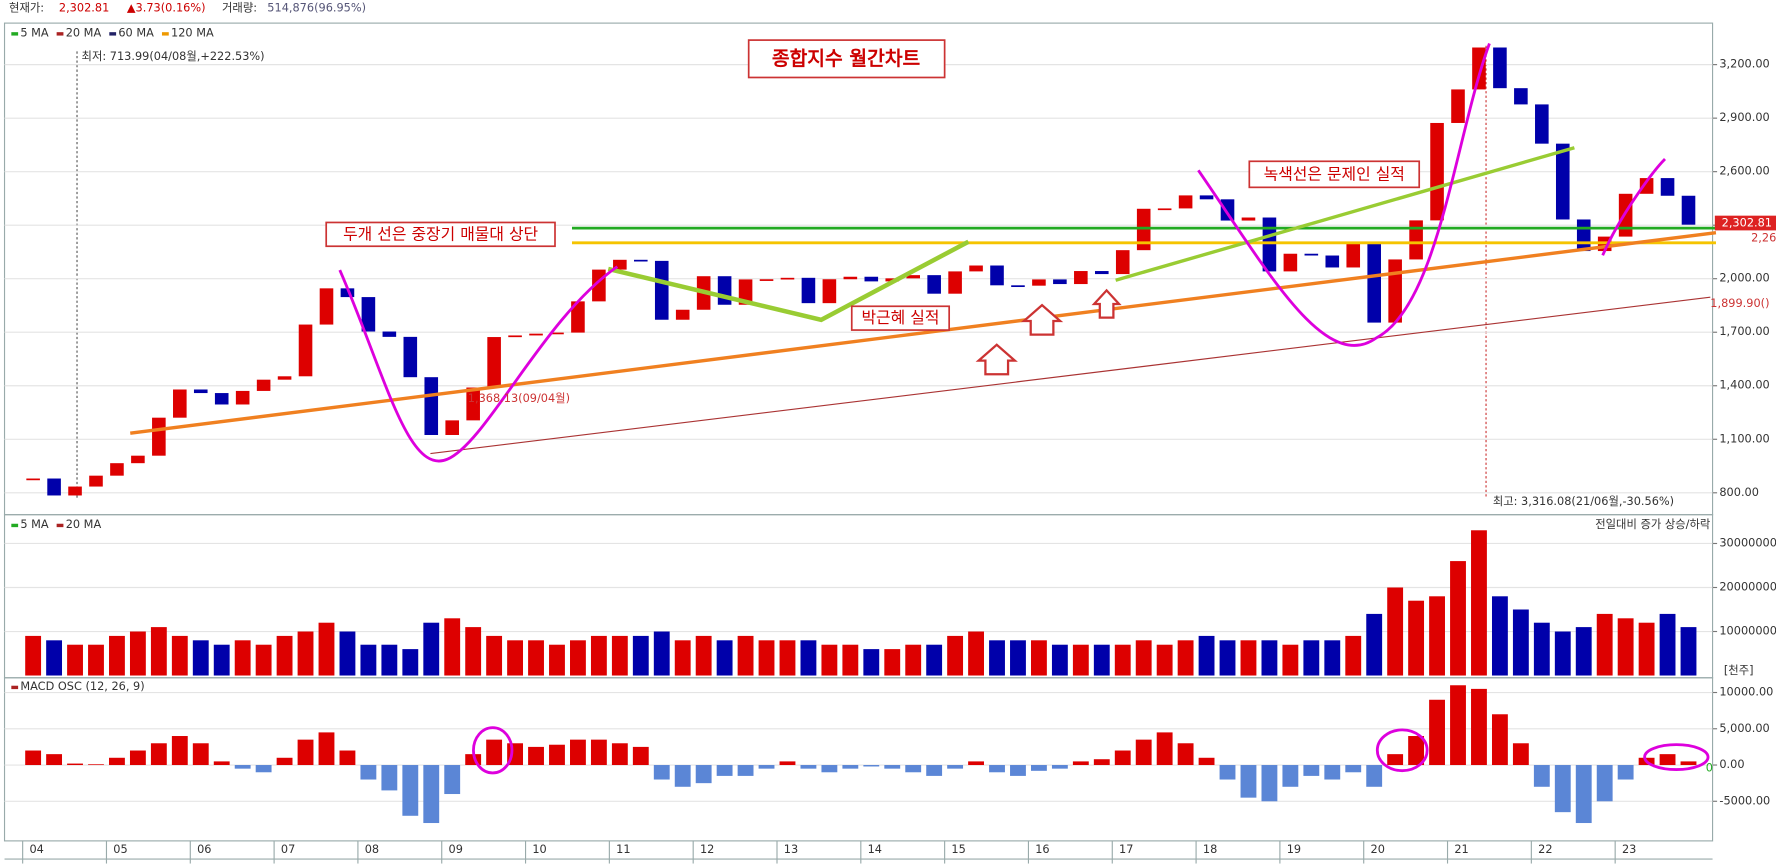 The width and height of the screenshot is (1776, 864). What do you see at coordinates (204, 849) in the screenshot?
I see `x-tick-label: 06` at bounding box center [204, 849].